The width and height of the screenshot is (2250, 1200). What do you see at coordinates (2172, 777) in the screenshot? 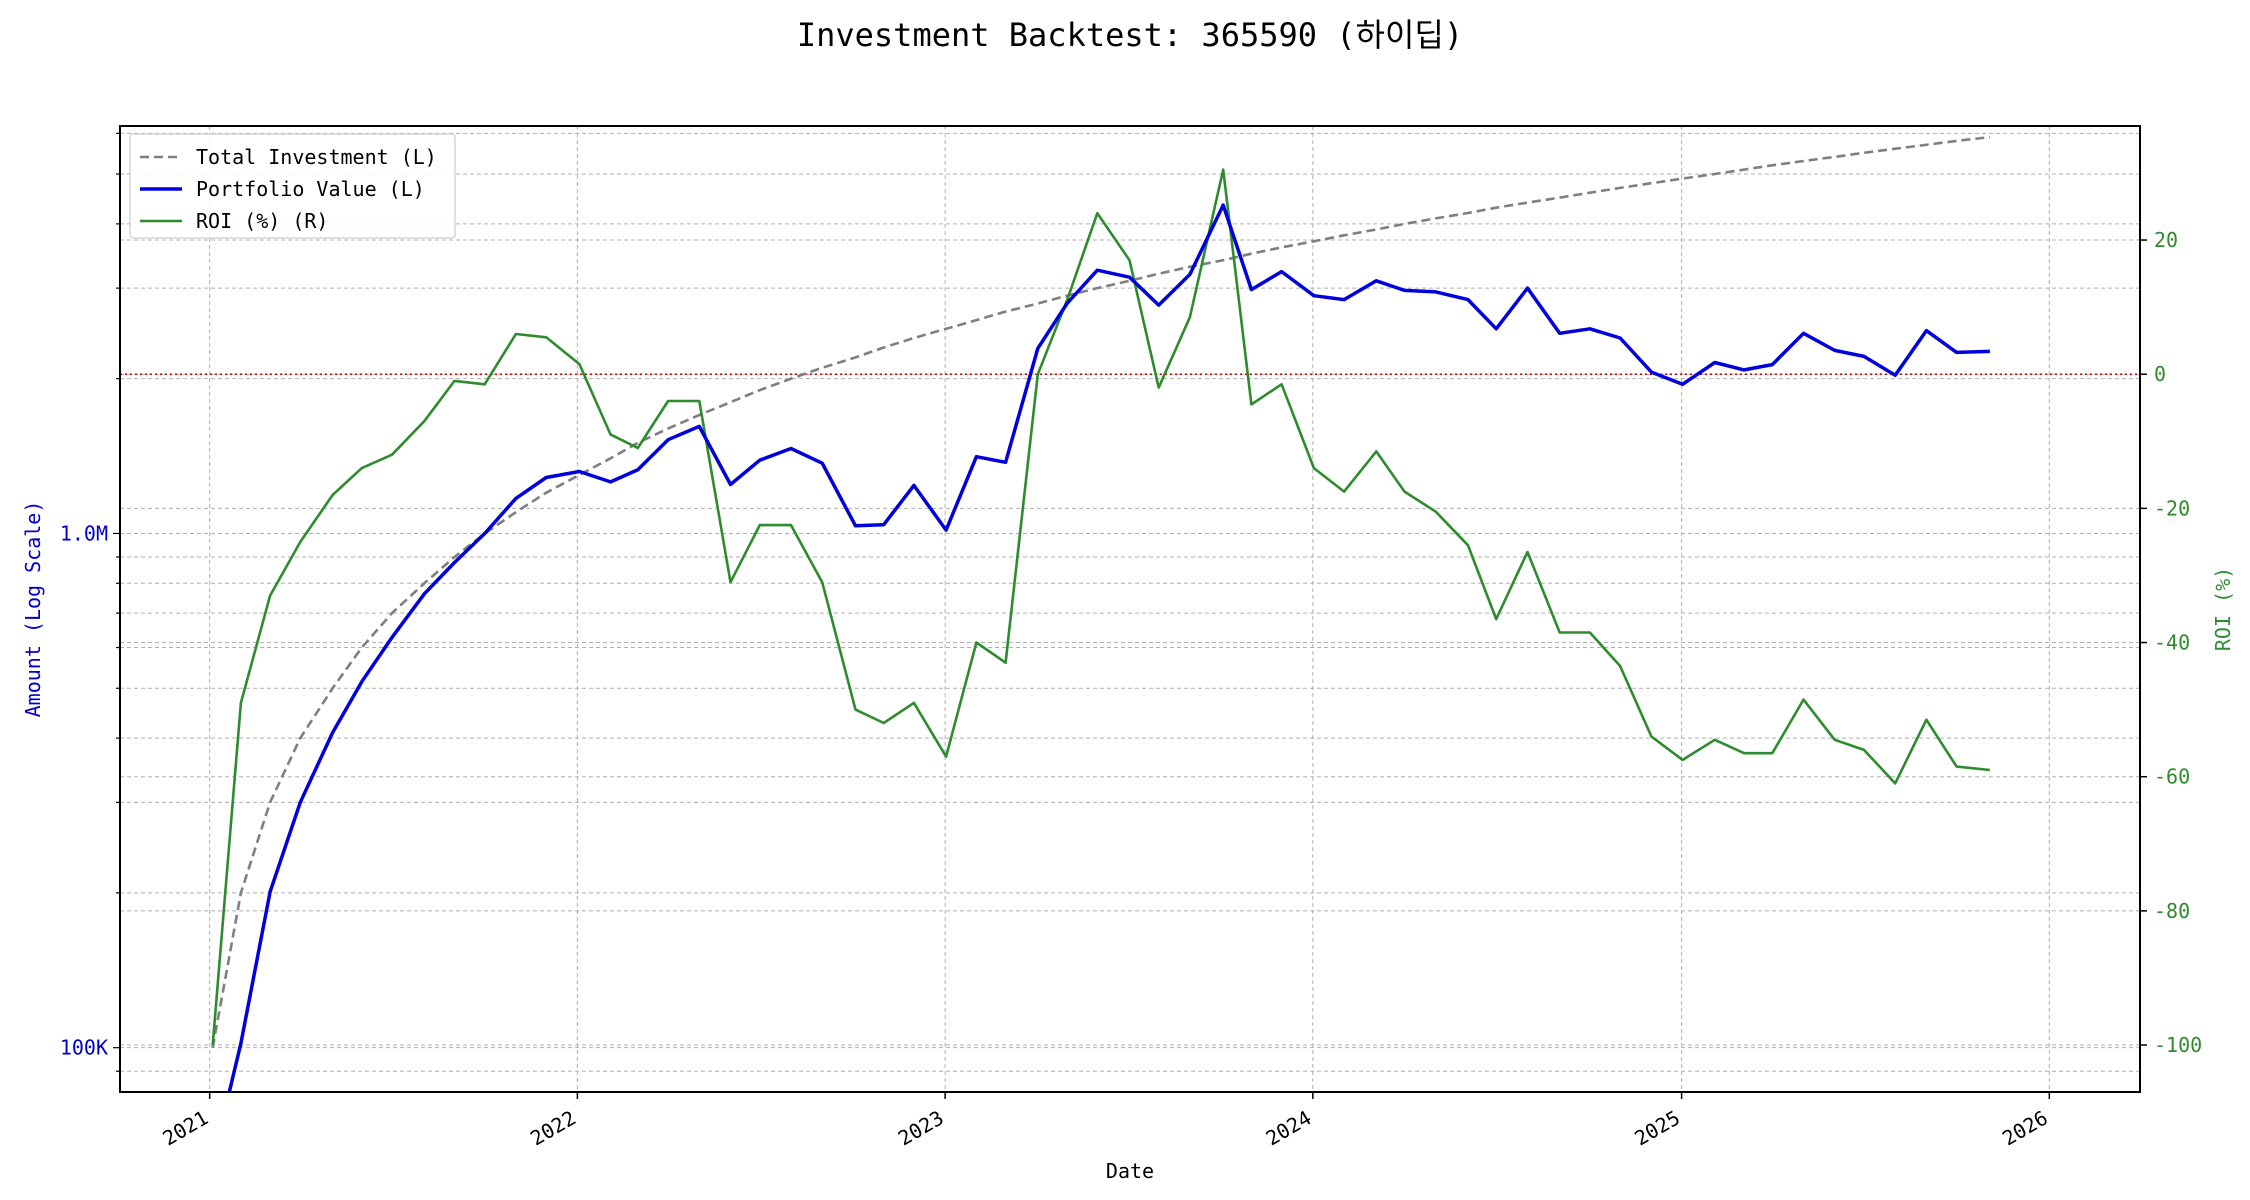
I see `y-right-tick-label: -60` at bounding box center [2172, 777].